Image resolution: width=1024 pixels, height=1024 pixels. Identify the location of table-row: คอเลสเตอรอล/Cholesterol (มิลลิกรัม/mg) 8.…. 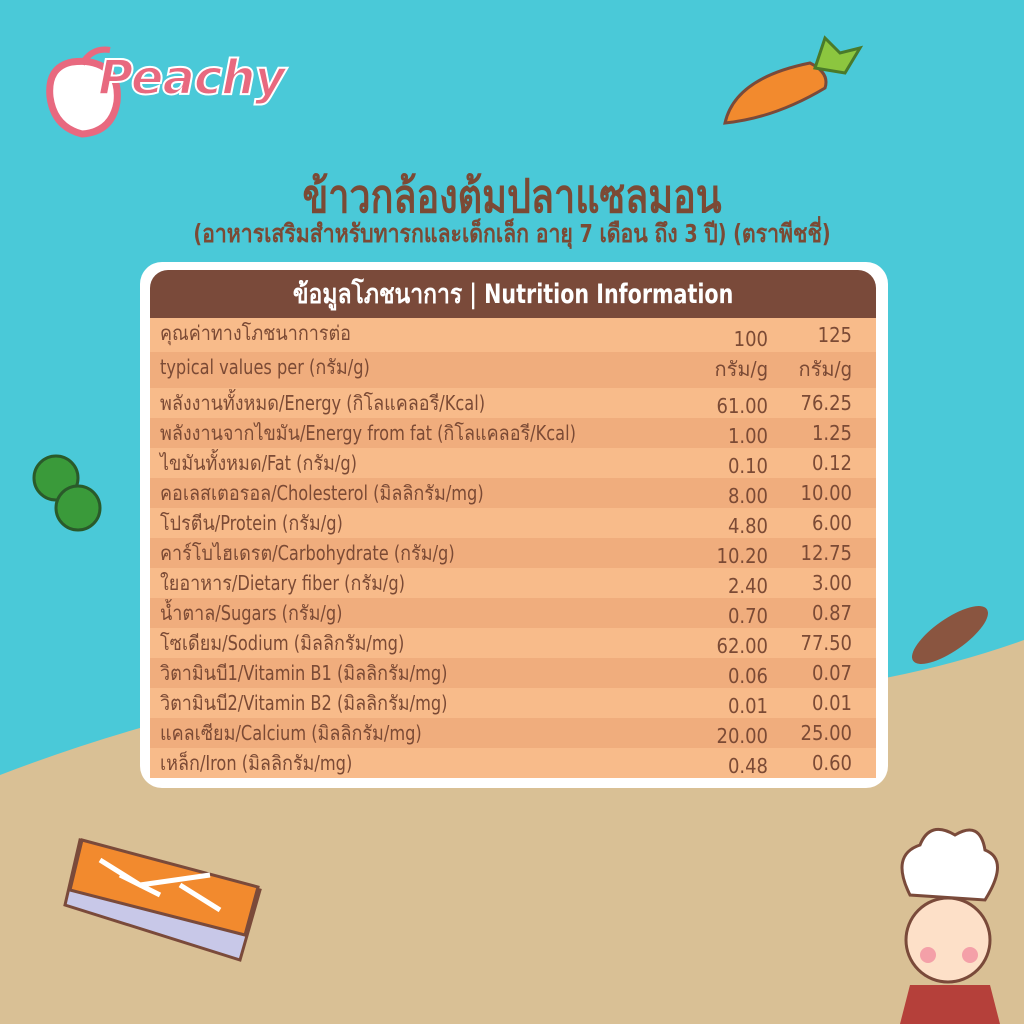
(513, 493).